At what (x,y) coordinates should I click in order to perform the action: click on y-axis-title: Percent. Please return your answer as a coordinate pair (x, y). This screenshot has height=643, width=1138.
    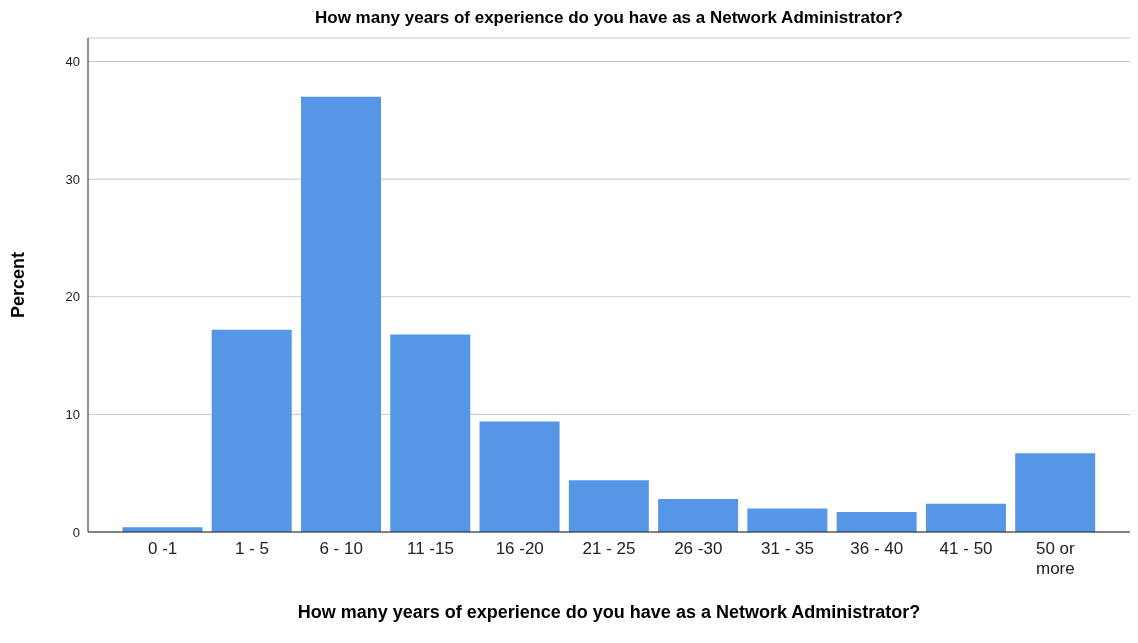
    Looking at the image, I should click on (18, 285).